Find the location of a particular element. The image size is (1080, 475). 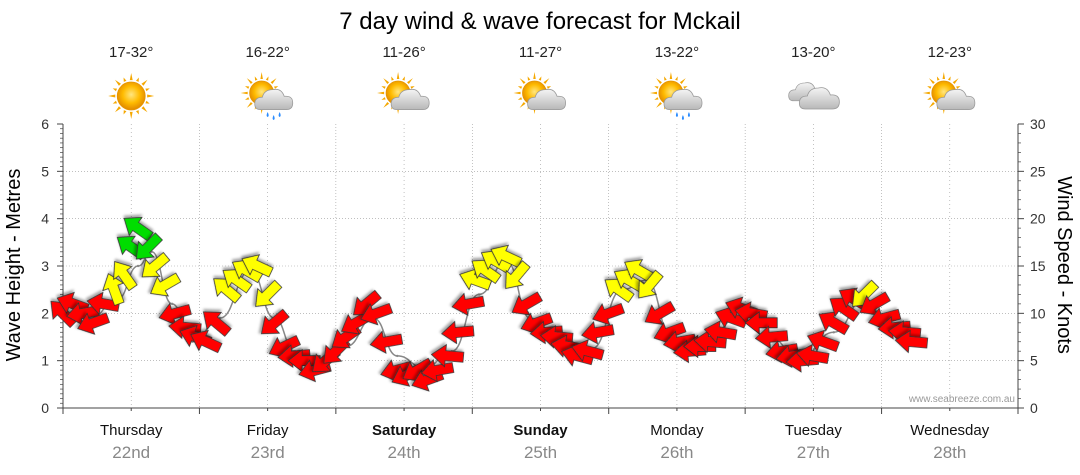

y-axis-left-label: Wave Height - Metres is located at coordinates (14, 265).